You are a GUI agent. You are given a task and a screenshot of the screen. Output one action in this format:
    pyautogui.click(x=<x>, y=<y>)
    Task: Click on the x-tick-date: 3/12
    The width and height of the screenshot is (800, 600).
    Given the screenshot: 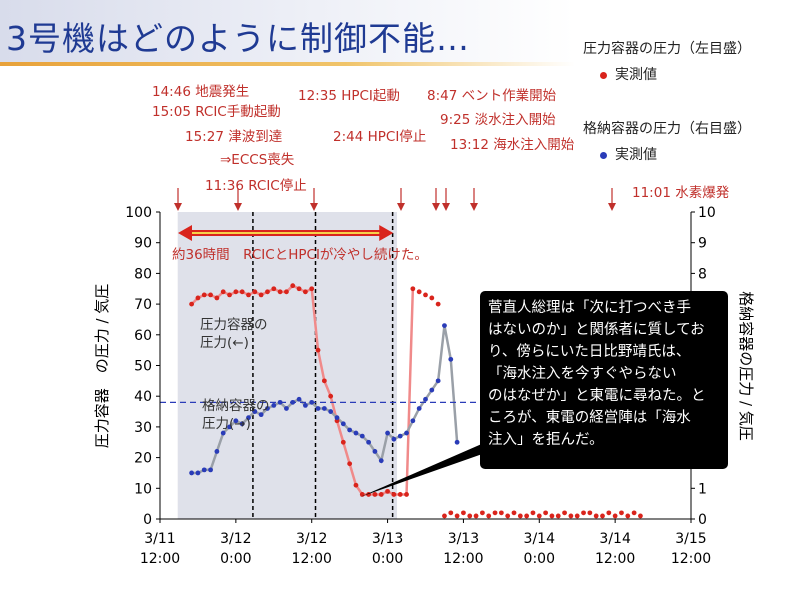 What is the action you would take?
    pyautogui.click(x=235, y=539)
    